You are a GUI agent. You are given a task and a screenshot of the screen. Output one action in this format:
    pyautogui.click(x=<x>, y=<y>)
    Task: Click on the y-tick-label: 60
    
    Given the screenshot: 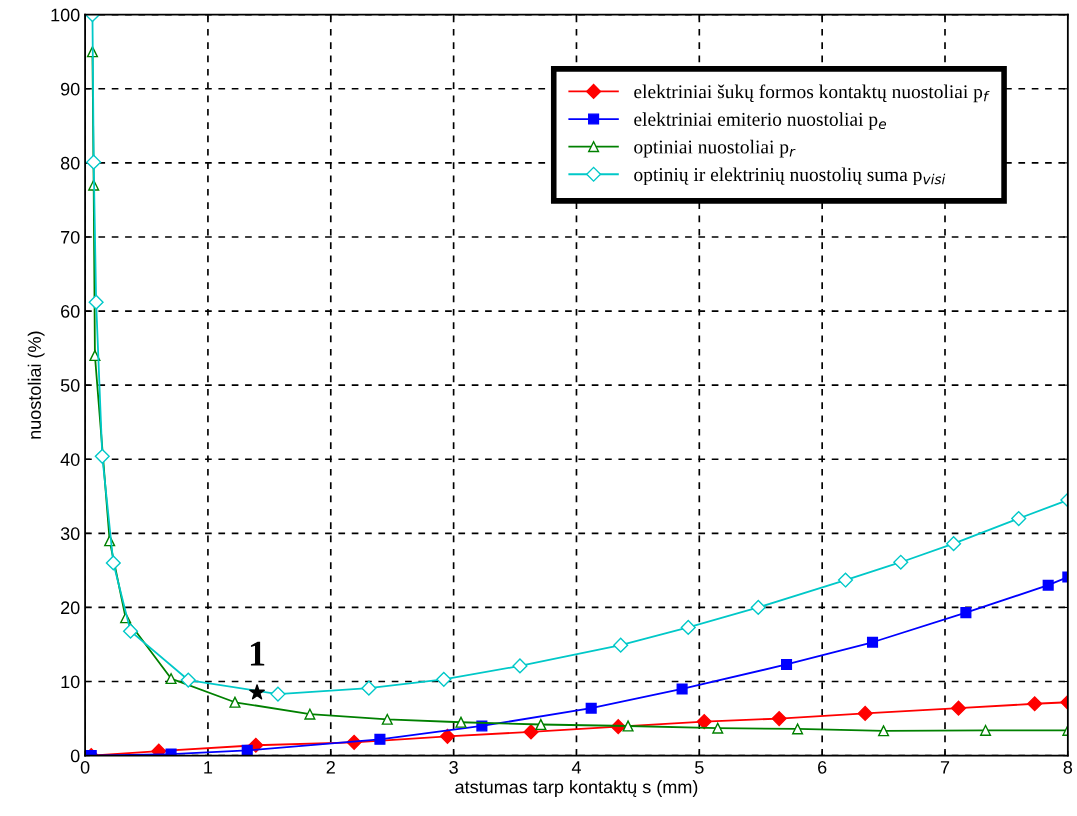 What is the action you would take?
    pyautogui.click(x=70, y=311)
    